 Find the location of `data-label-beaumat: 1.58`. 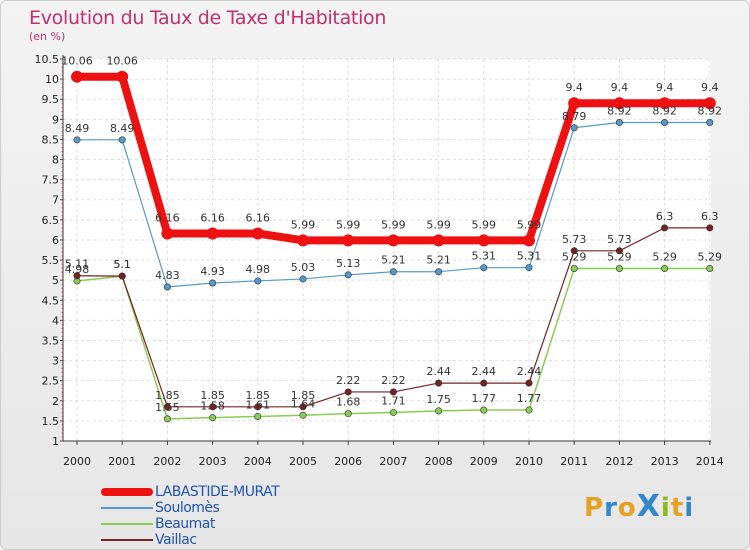

data-label-beaumat: 1.58 is located at coordinates (212, 406).